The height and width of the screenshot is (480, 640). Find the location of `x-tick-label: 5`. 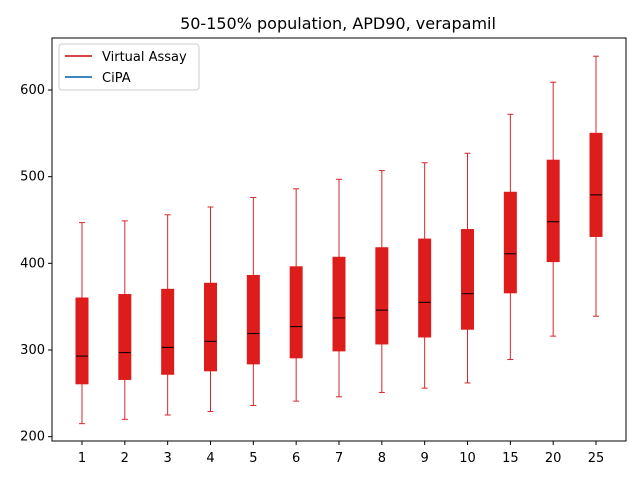

x-tick-label: 5 is located at coordinates (253, 458).